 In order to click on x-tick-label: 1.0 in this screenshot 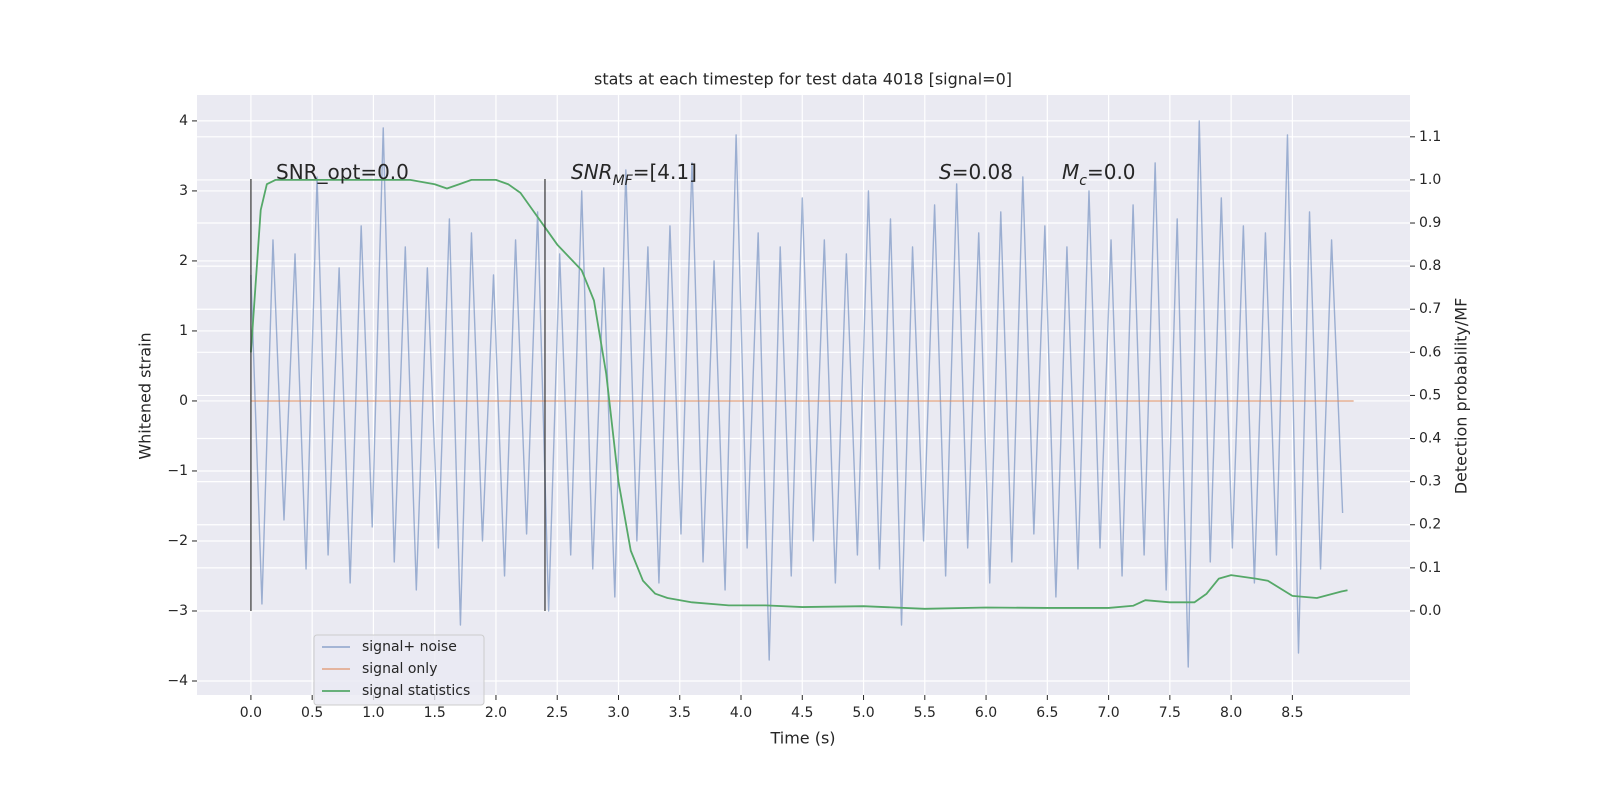, I will do `click(373, 713)`.